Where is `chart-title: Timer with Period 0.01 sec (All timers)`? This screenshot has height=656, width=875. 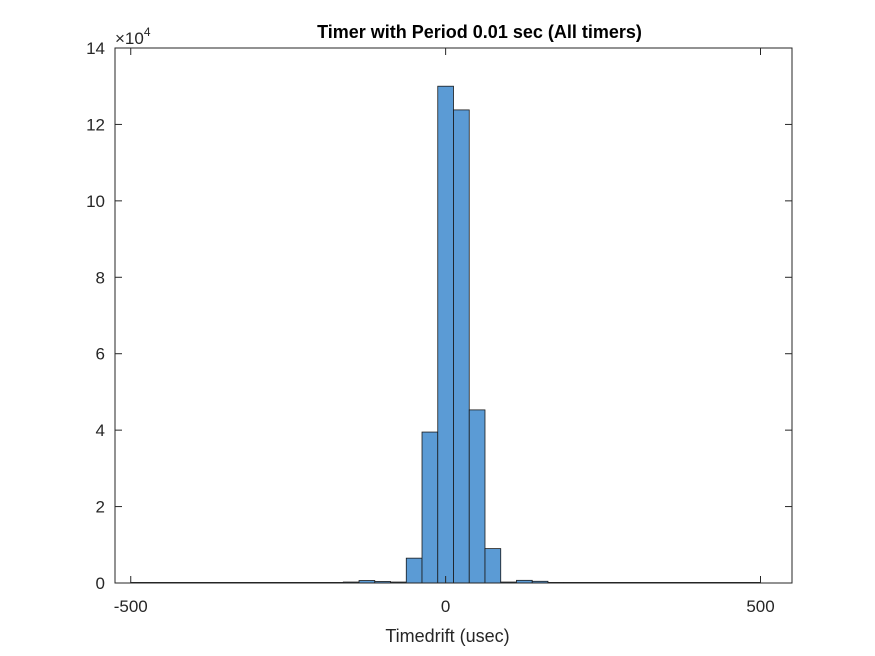
chart-title: Timer with Period 0.01 sec (All timers) is located at coordinates (479, 32).